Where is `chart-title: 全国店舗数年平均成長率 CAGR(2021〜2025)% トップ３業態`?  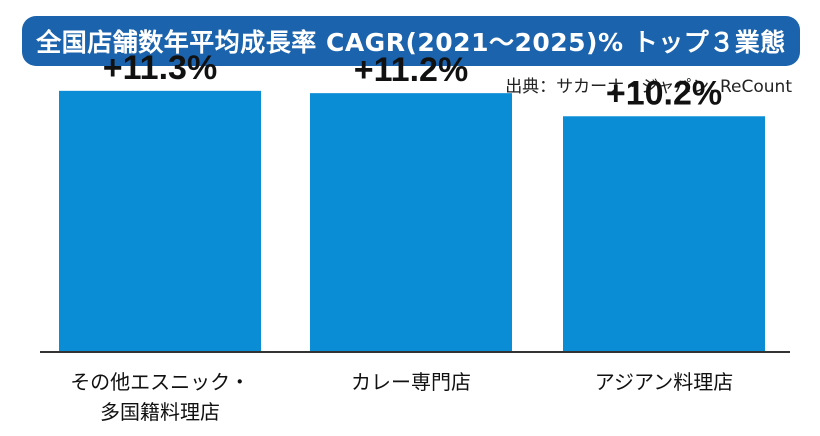 chart-title: 全国店舗数年平均成長率 CAGR(2021〜2025)% トップ３業態 is located at coordinates (411, 42).